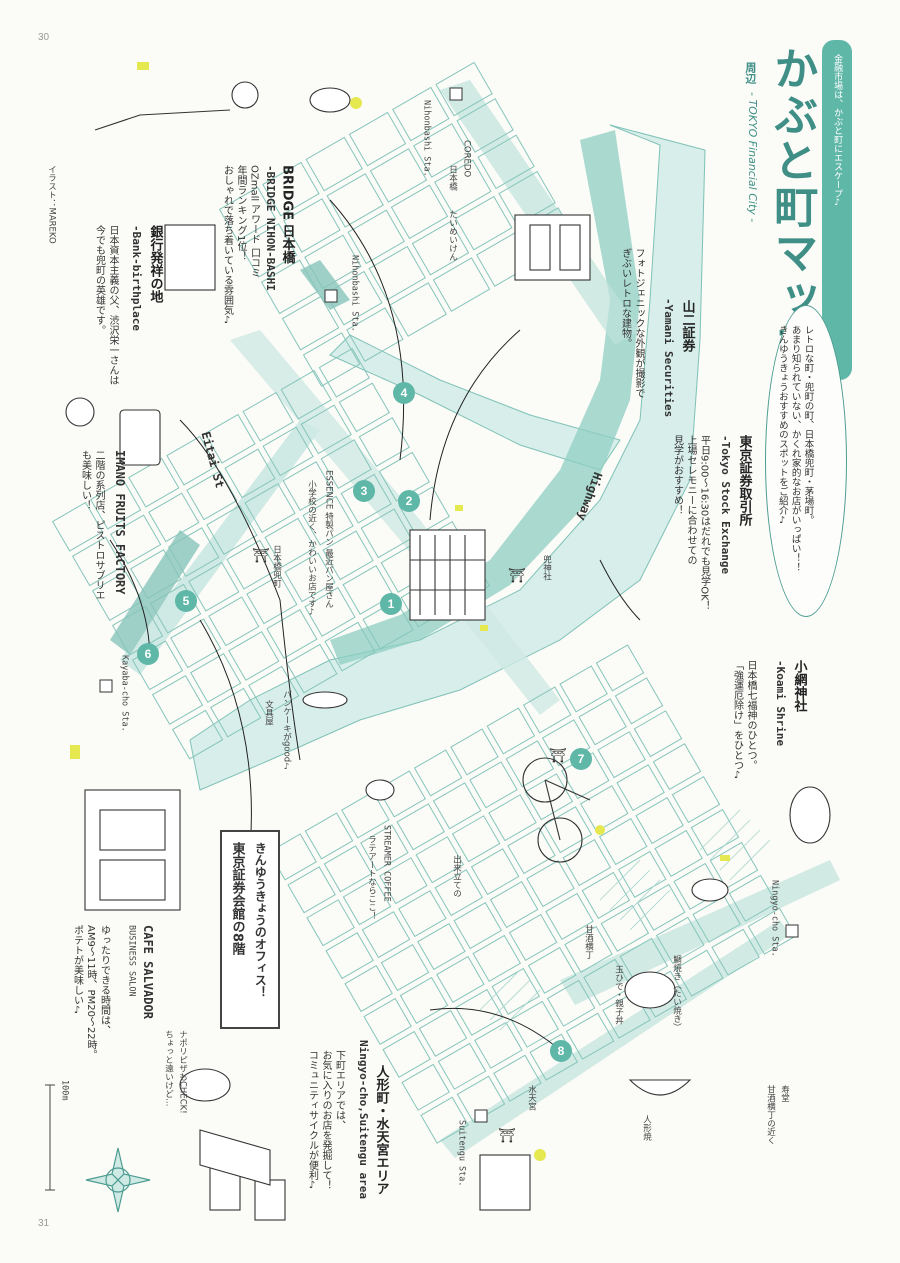  I want to click on marker-8: 8, so click(561, 1051).